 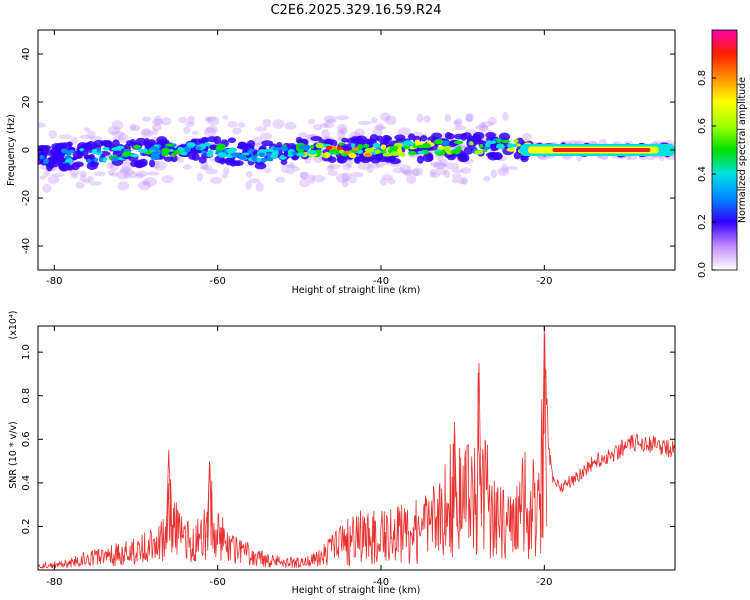 What do you see at coordinates (54, 582) in the screenshot?
I see `x-tick-label: -80` at bounding box center [54, 582].